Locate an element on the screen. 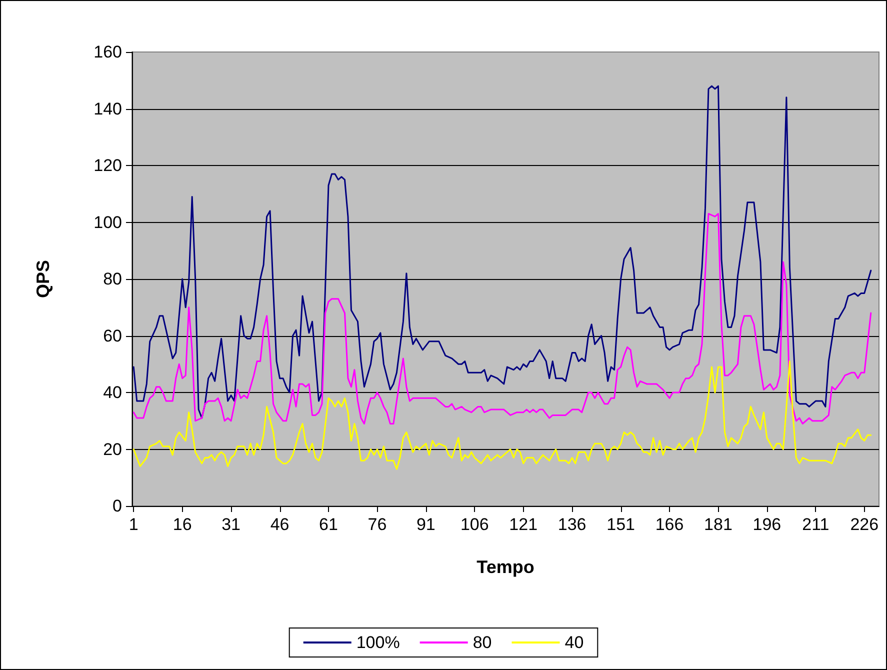  x-tick-label: 151 is located at coordinates (620, 524).